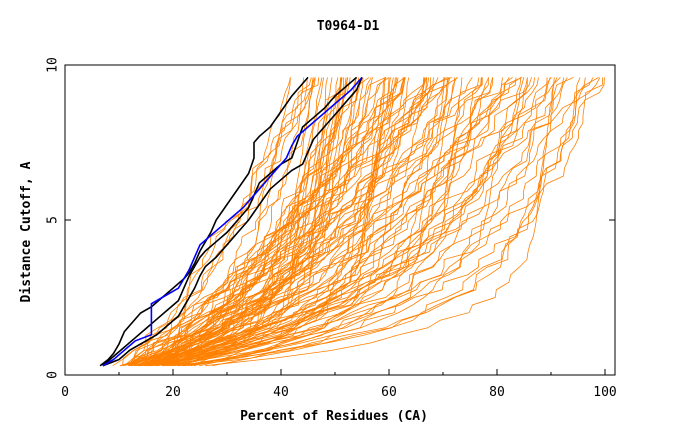 The image size is (680, 440). Describe the element at coordinates (334, 416) in the screenshot. I see `x-axis-label: Percent of Residues (CA)` at that location.